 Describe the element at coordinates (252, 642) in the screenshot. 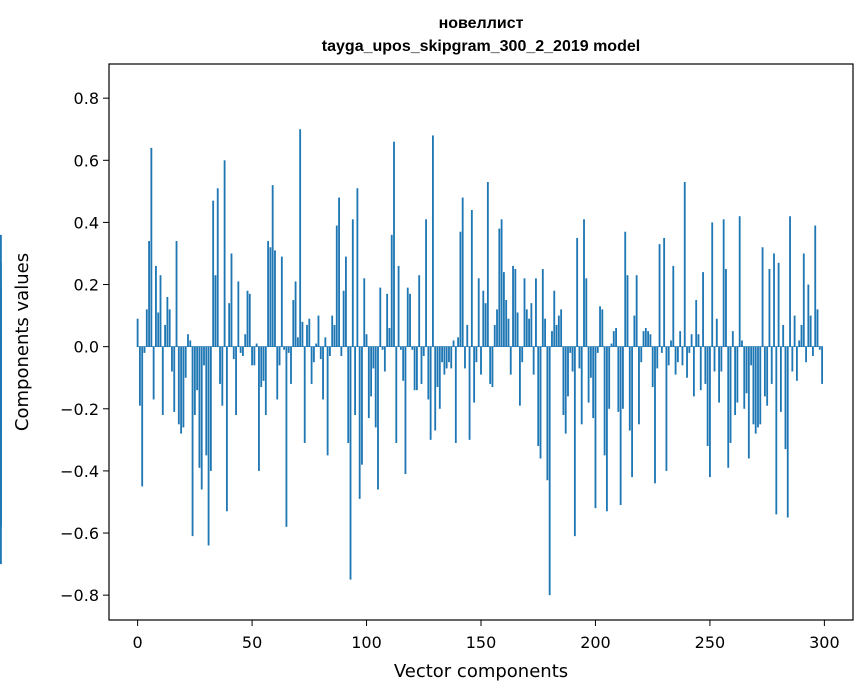

I see `x-tick-label: 50` at that location.